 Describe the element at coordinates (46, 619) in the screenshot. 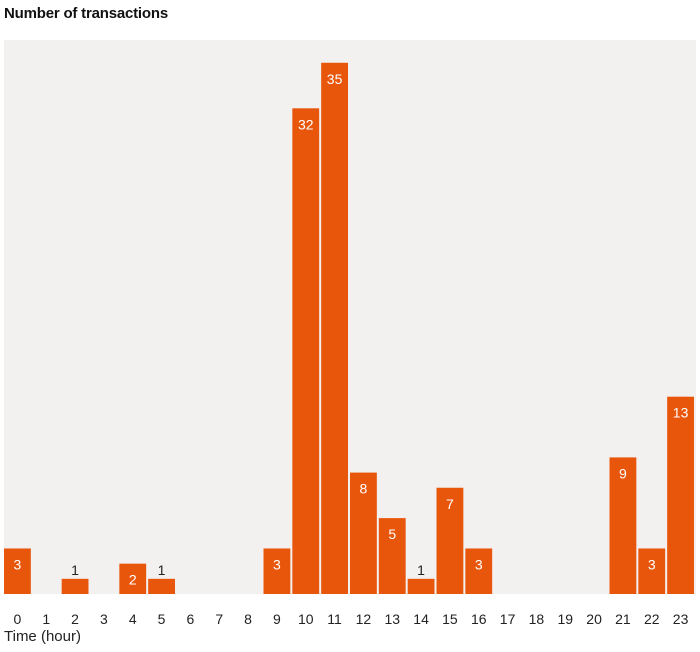

I see `x-tick-label: 1` at that location.